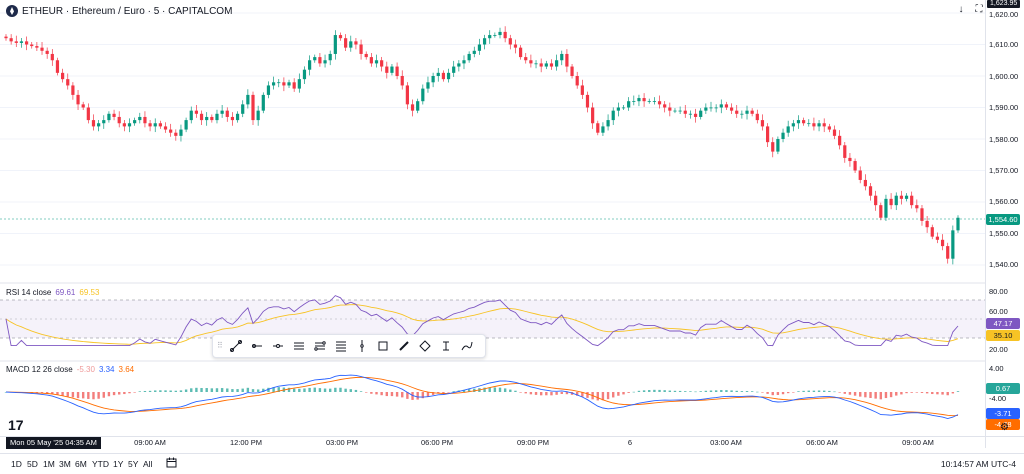 Image resolution: width=1024 pixels, height=474 pixels. What do you see at coordinates (52, 292) in the screenshot?
I see `rsi-legend: RSI 14 close 69.61 69.53` at bounding box center [52, 292].